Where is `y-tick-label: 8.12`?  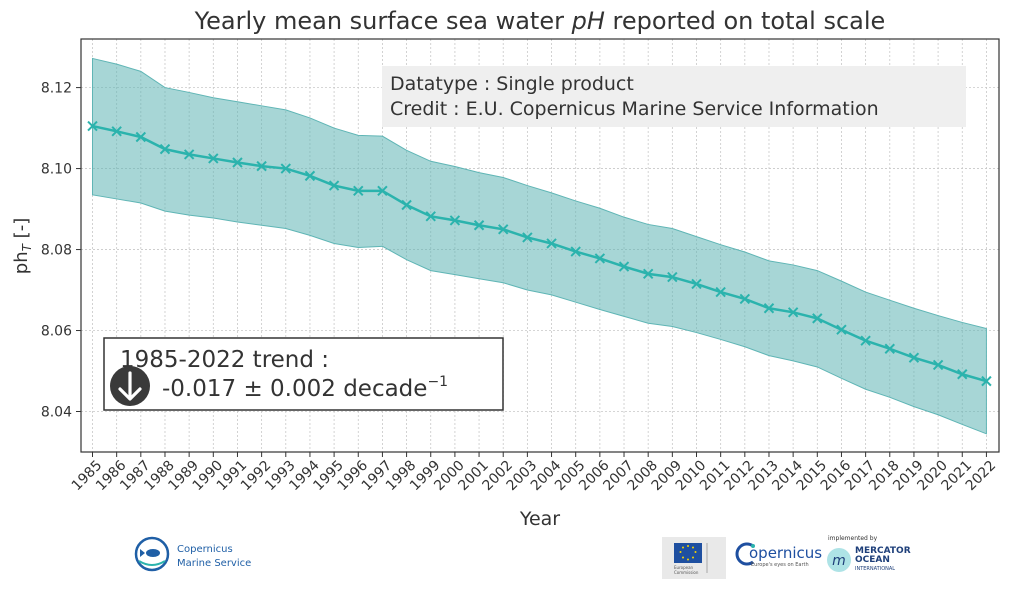 y-tick-label: 8.12 is located at coordinates (56, 89).